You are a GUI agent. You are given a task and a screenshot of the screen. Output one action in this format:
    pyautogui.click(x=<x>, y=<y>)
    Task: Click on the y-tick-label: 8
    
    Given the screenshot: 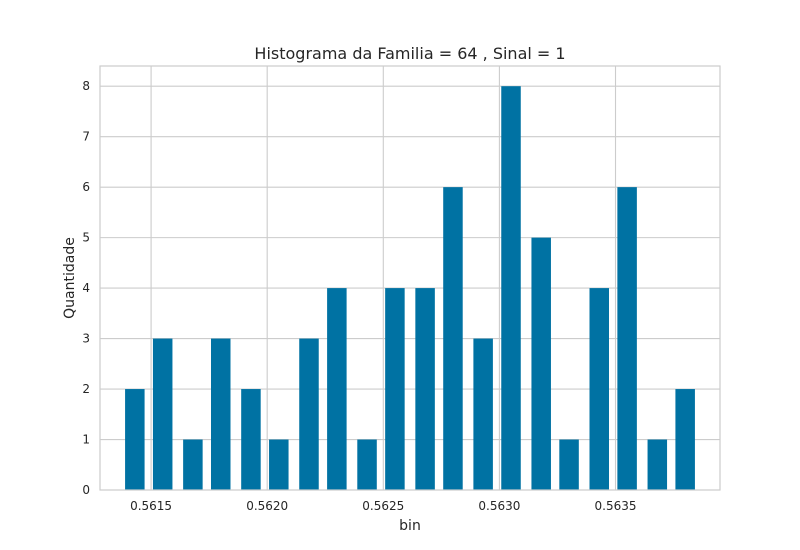 What is the action you would take?
    pyautogui.click(x=86, y=86)
    